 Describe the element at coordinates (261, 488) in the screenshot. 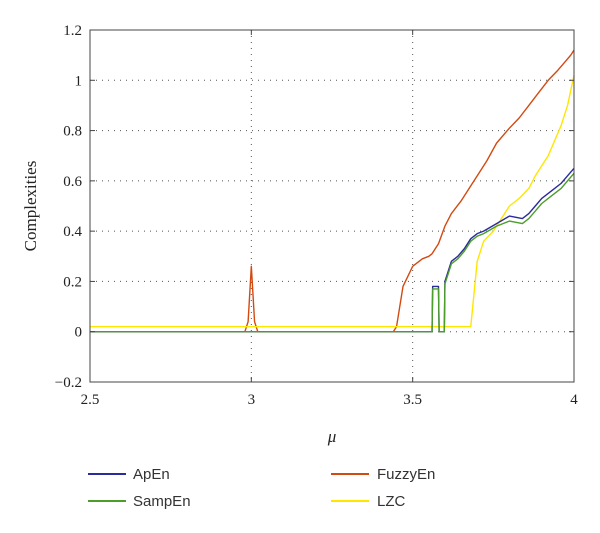

I see `legend: ApEn SampEn FuzzyEn LZC` at that location.